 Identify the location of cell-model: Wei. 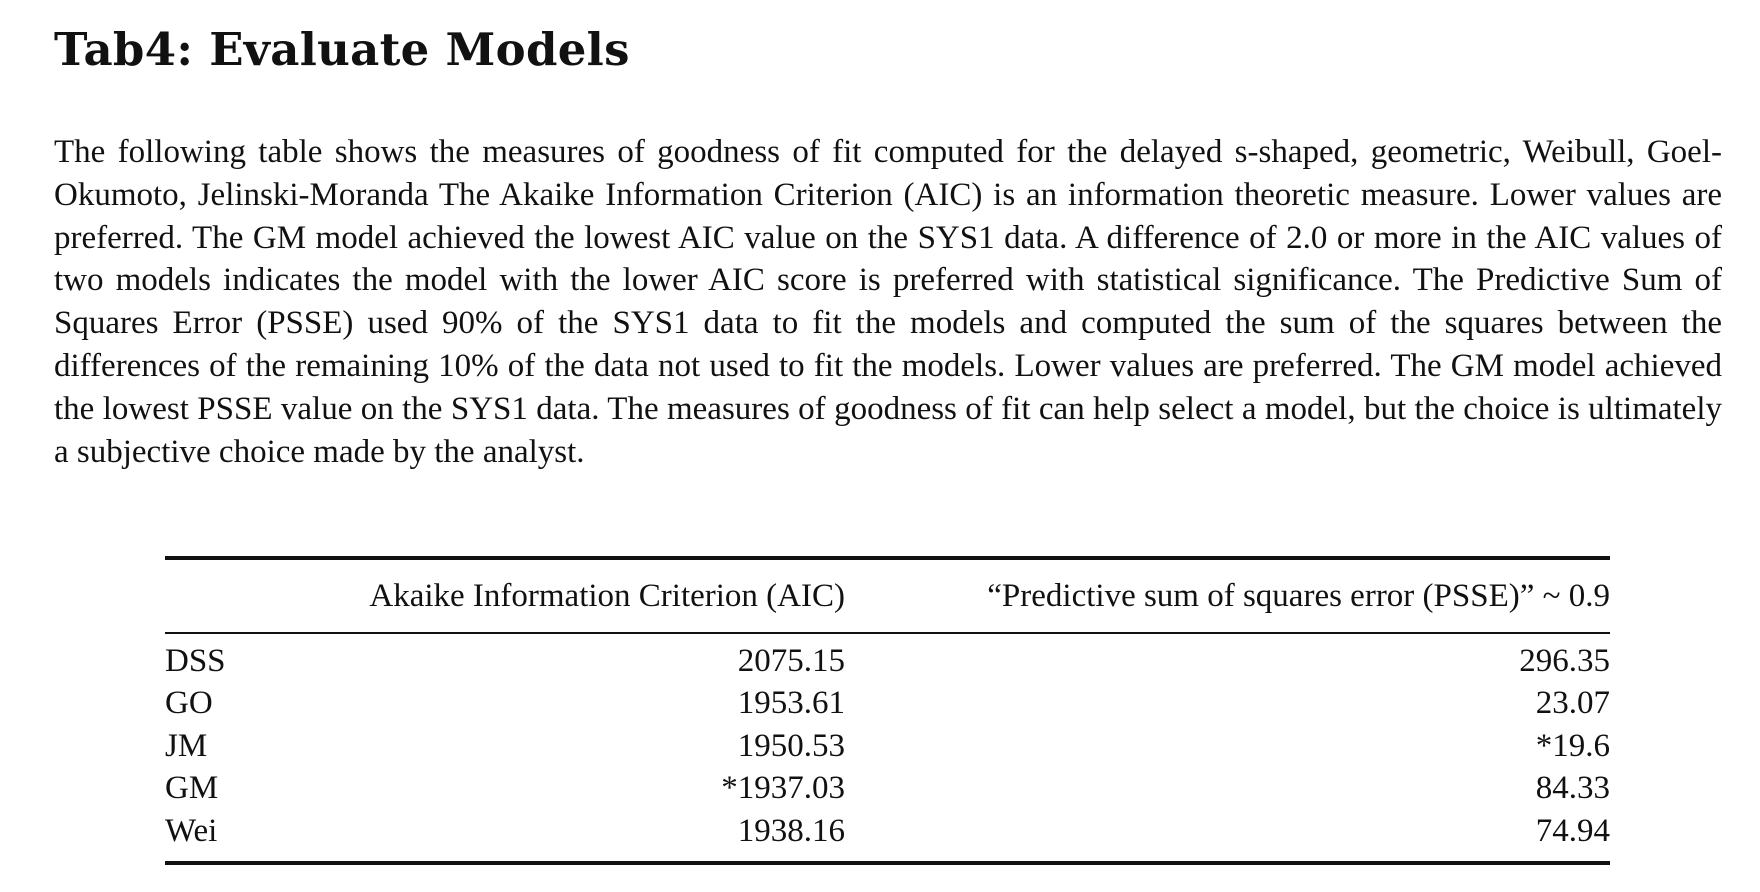
(191, 830).